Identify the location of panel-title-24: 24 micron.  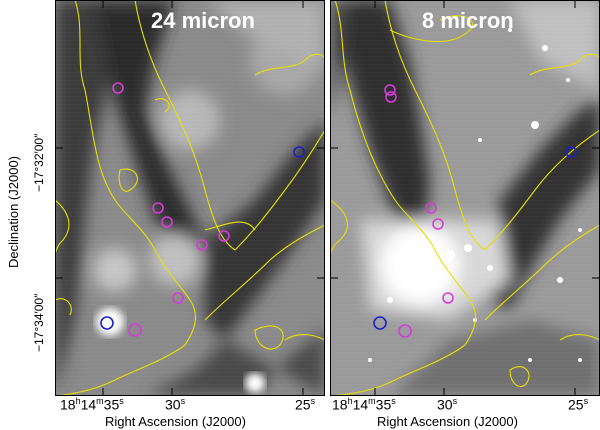
(203, 20).